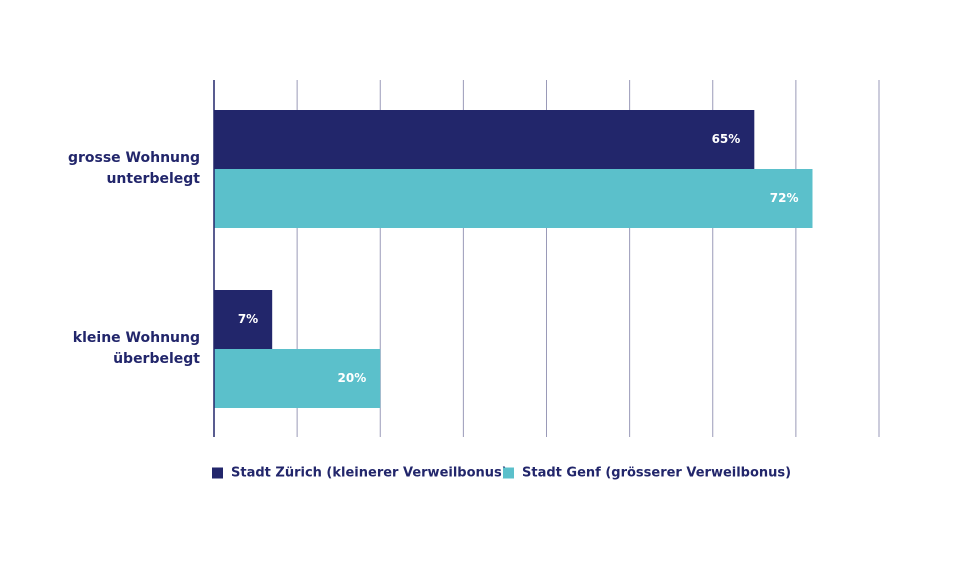  Describe the element at coordinates (248, 319) in the screenshot. I see `value-label: 7%` at that location.